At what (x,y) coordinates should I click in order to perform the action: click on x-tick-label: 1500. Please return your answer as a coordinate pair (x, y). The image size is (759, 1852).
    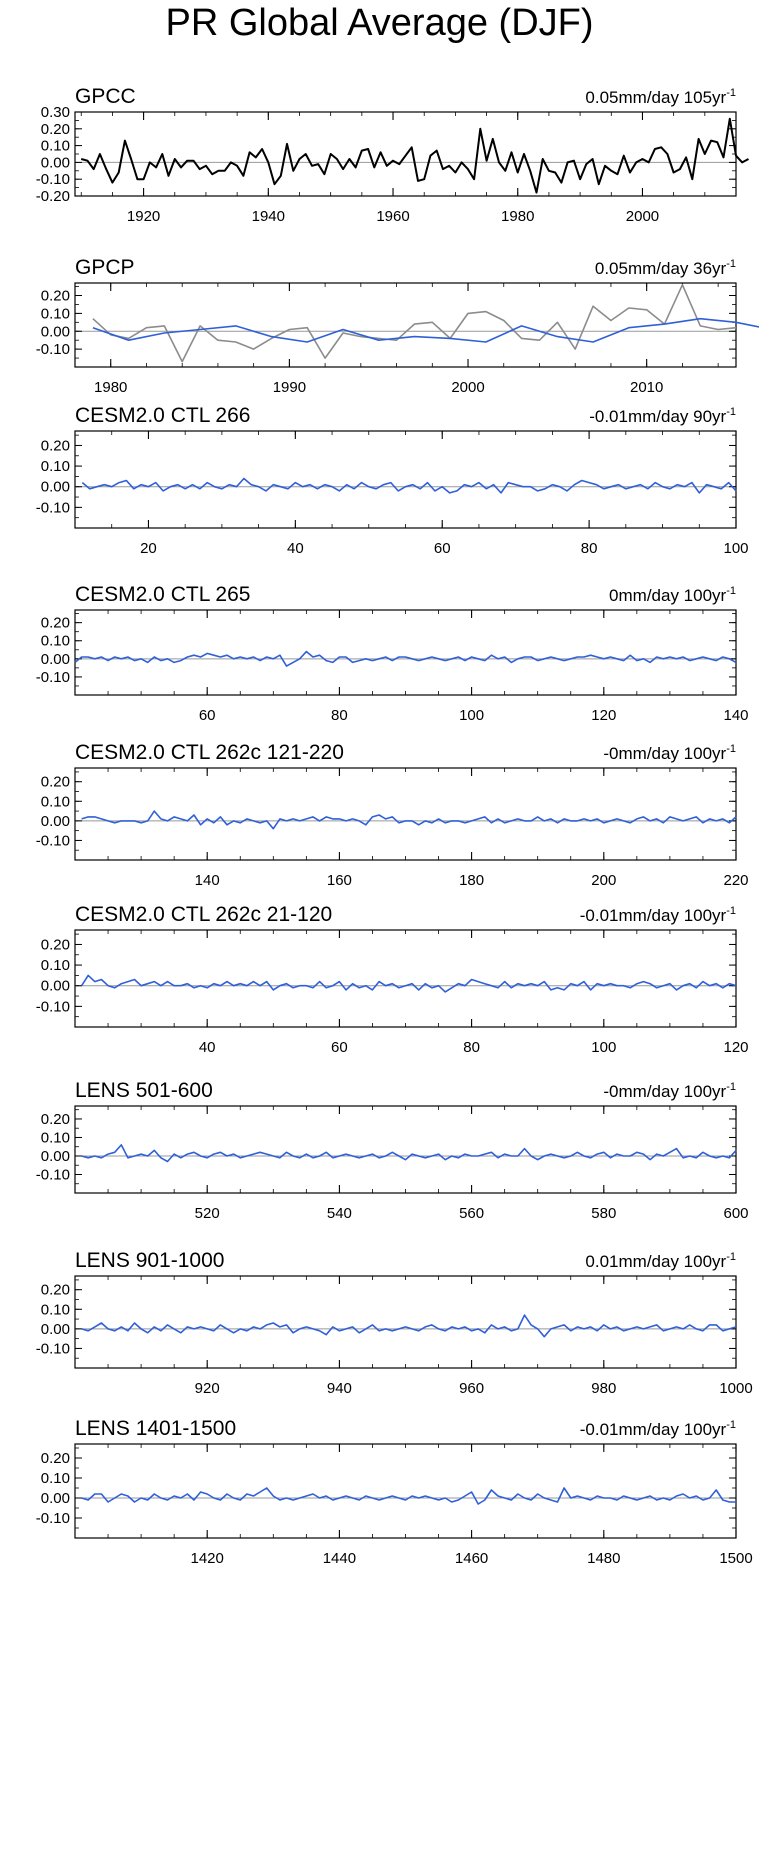
    Looking at the image, I should click on (735, 1558).